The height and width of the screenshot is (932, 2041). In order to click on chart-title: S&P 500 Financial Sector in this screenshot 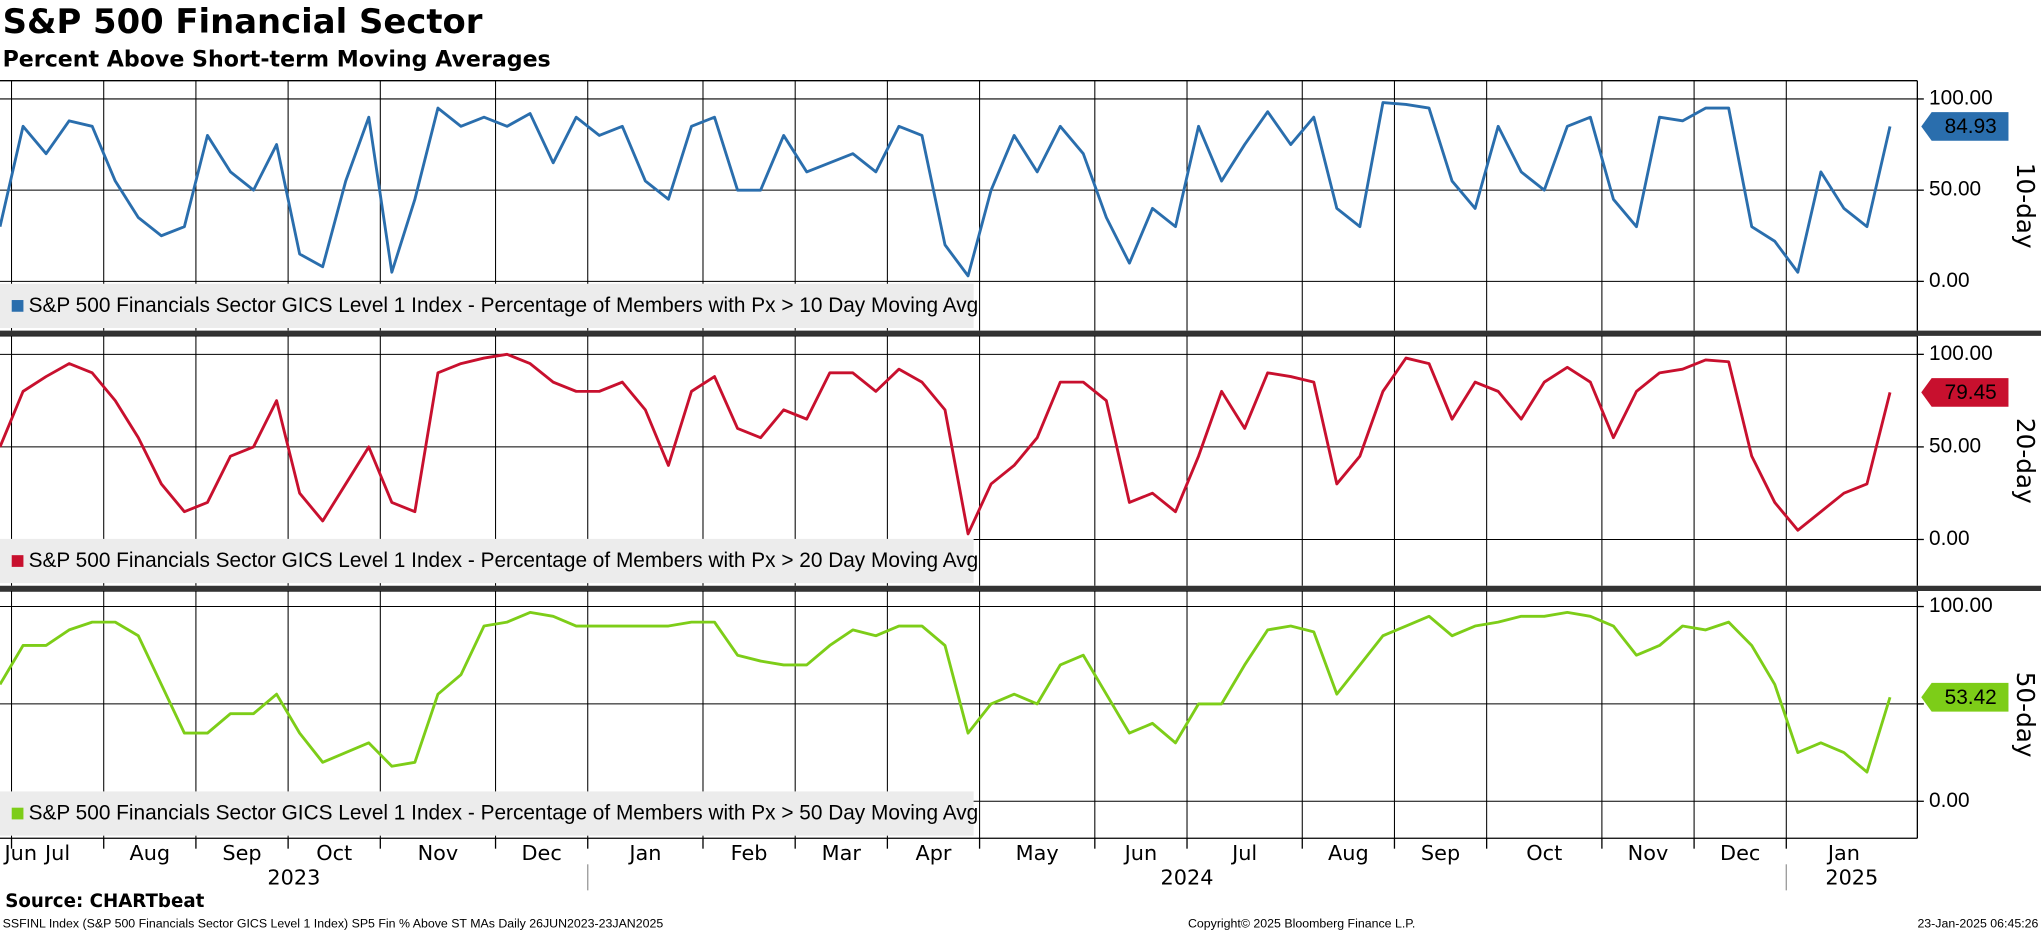, I will do `click(243, 21)`.